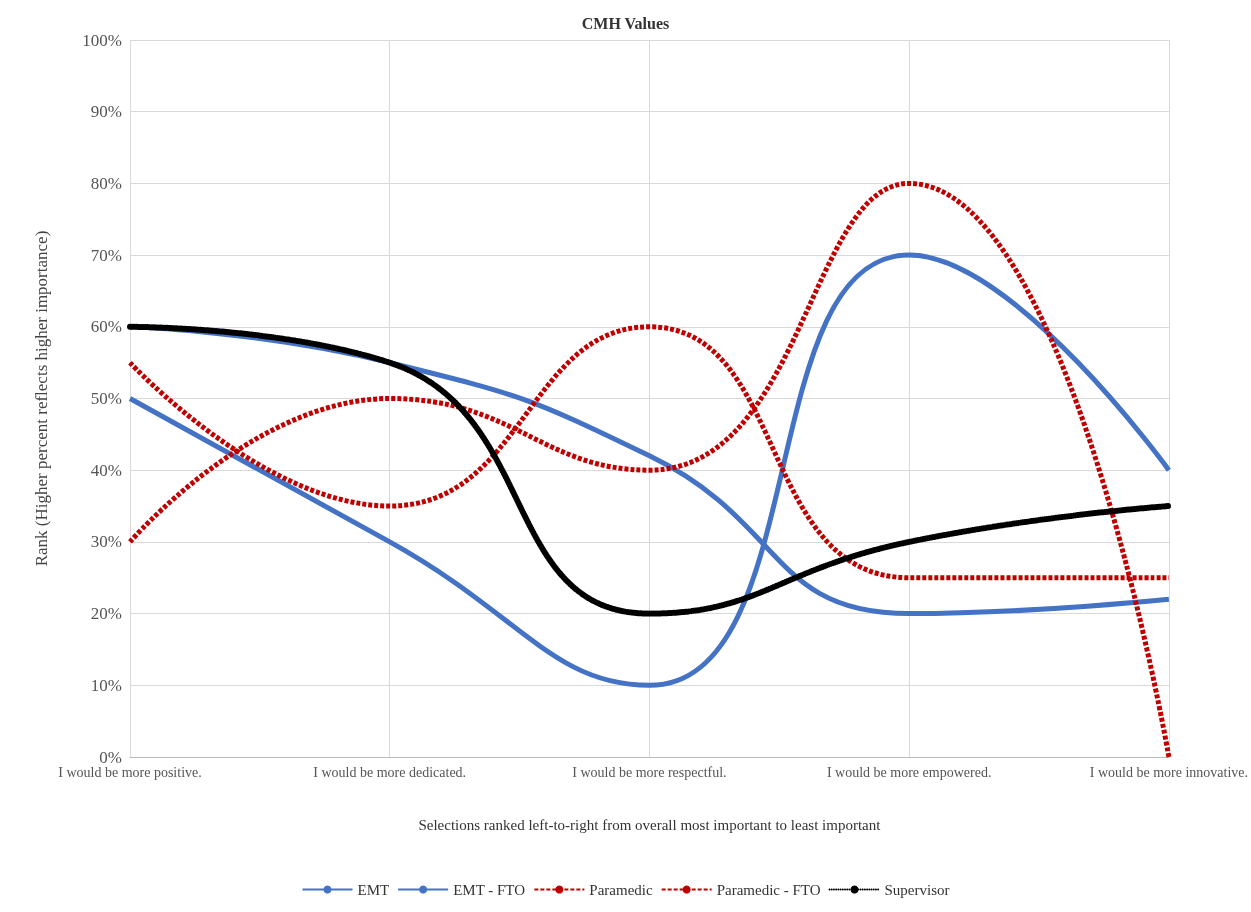 The height and width of the screenshot is (912, 1251). I want to click on legend-label: Supervisor, so click(917, 889).